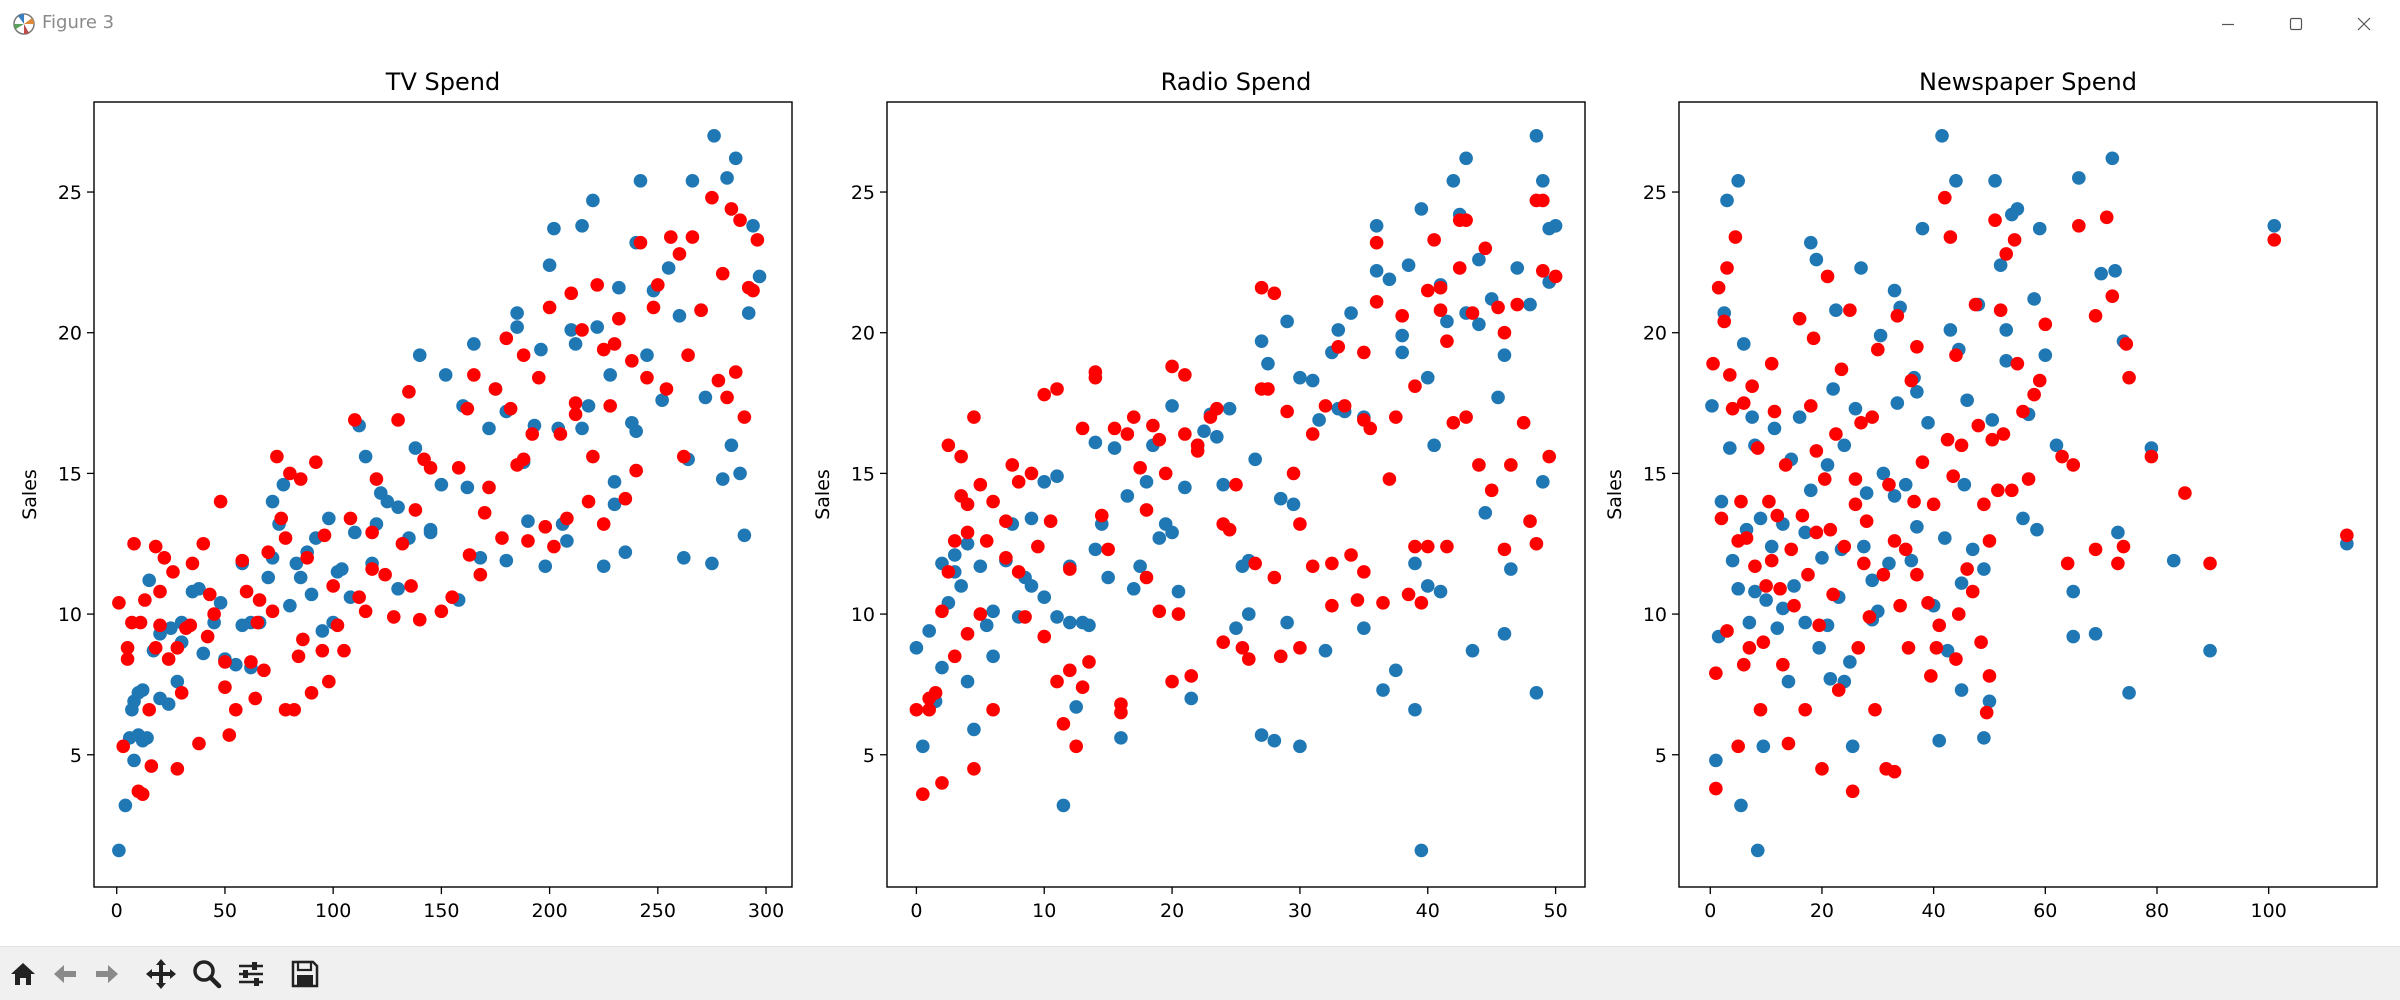 The height and width of the screenshot is (1000, 2400). Describe the element at coordinates (305, 974) in the screenshot. I see `save-button` at that location.